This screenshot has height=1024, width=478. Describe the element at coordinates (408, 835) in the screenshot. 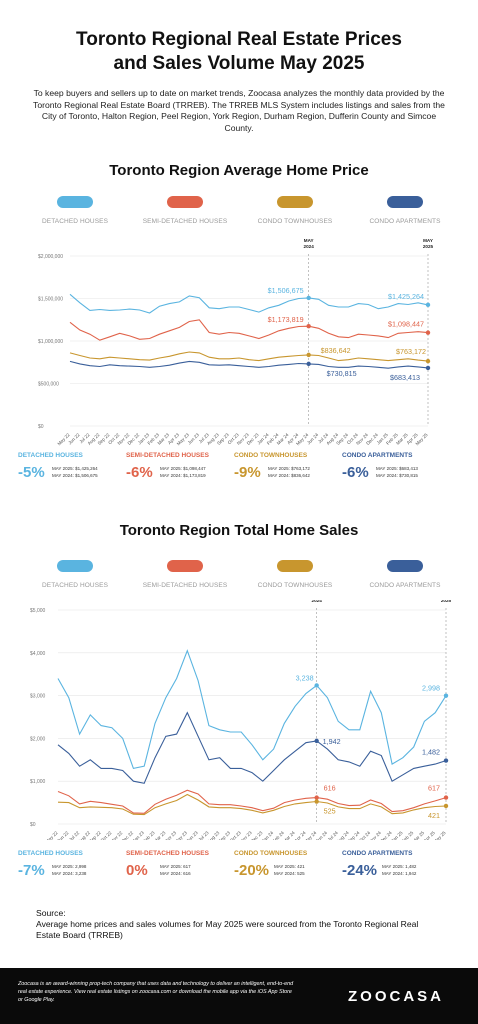

I see `x-tick-label: Feb 25` at that location.